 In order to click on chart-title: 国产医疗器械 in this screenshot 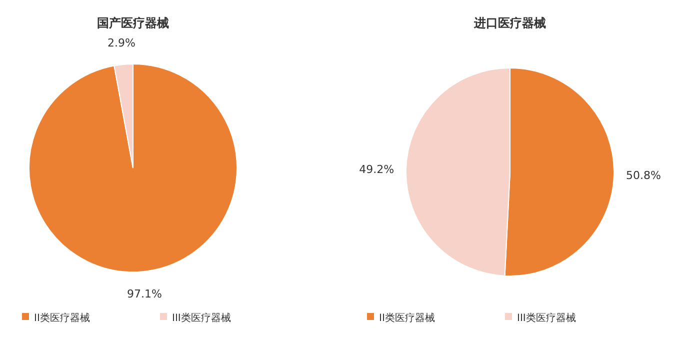, I will do `click(133, 23)`.